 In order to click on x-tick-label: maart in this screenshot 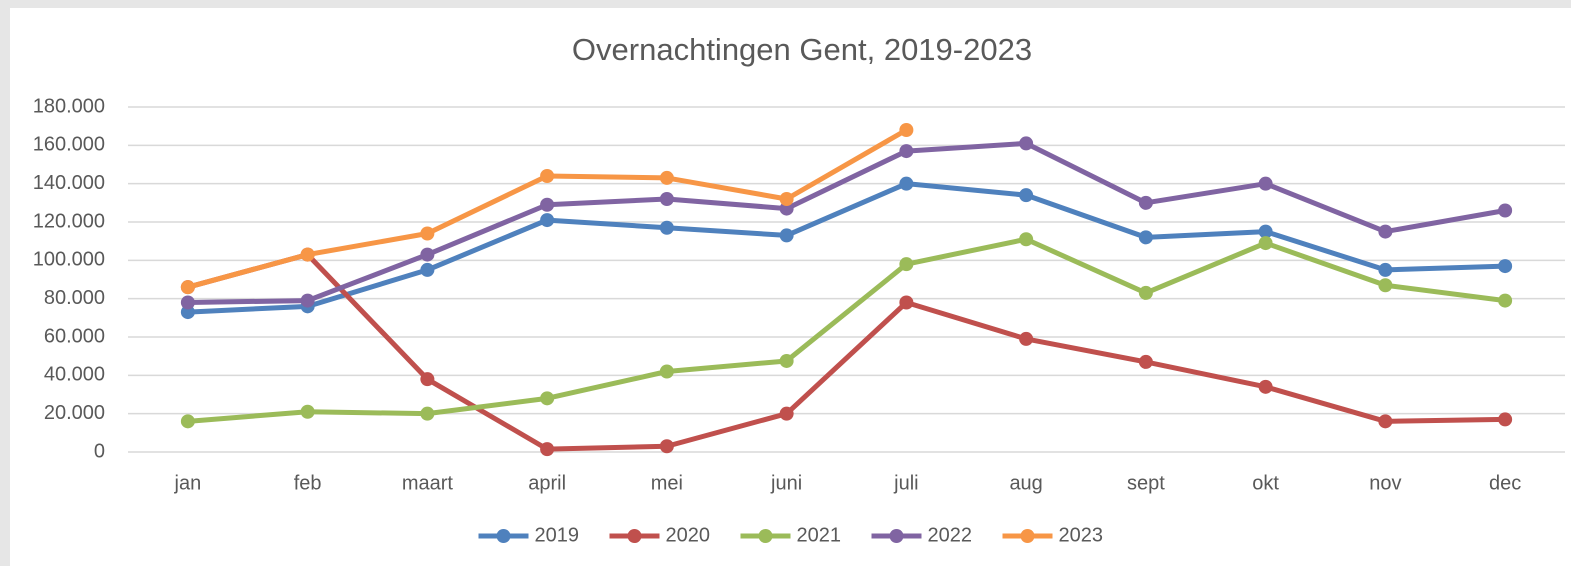, I will do `click(428, 483)`.